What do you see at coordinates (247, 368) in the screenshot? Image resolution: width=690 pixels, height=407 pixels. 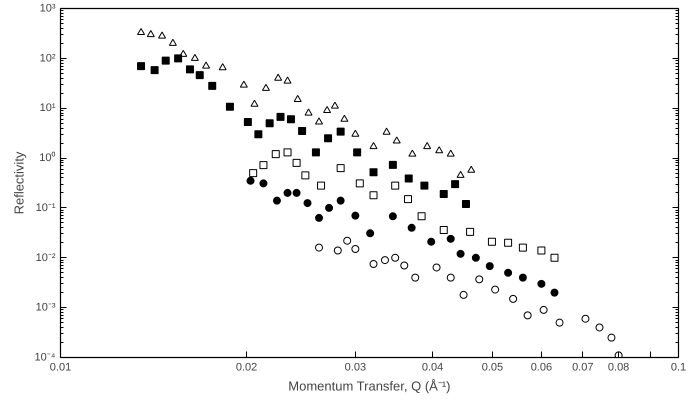 I see `x-tick-label: 0.02` at bounding box center [247, 368].